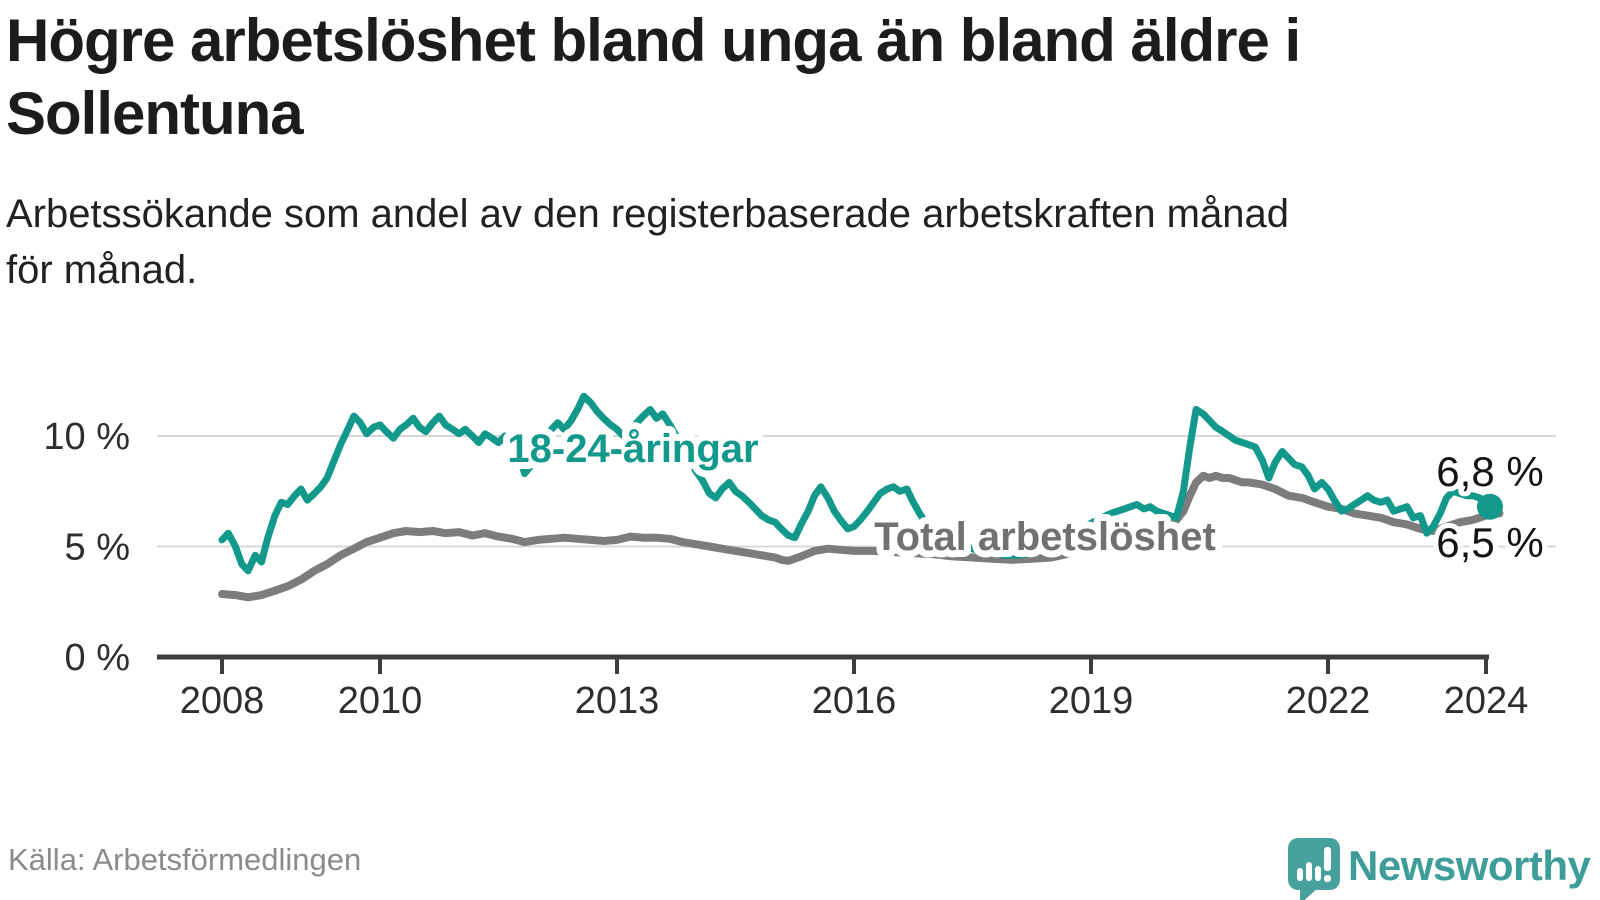  Describe the element at coordinates (1314, 864) in the screenshot. I see `newsworthy-bubble-icon` at that location.